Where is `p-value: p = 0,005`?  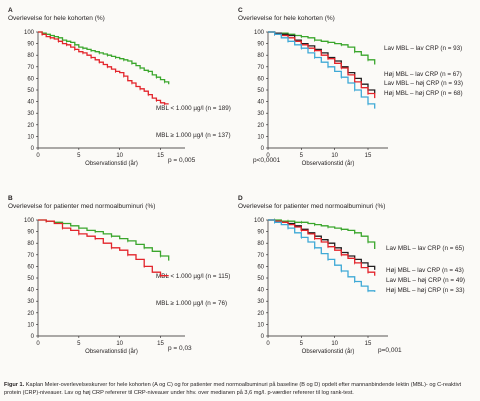 p-value: p = 0,005 is located at coordinates (182, 160).